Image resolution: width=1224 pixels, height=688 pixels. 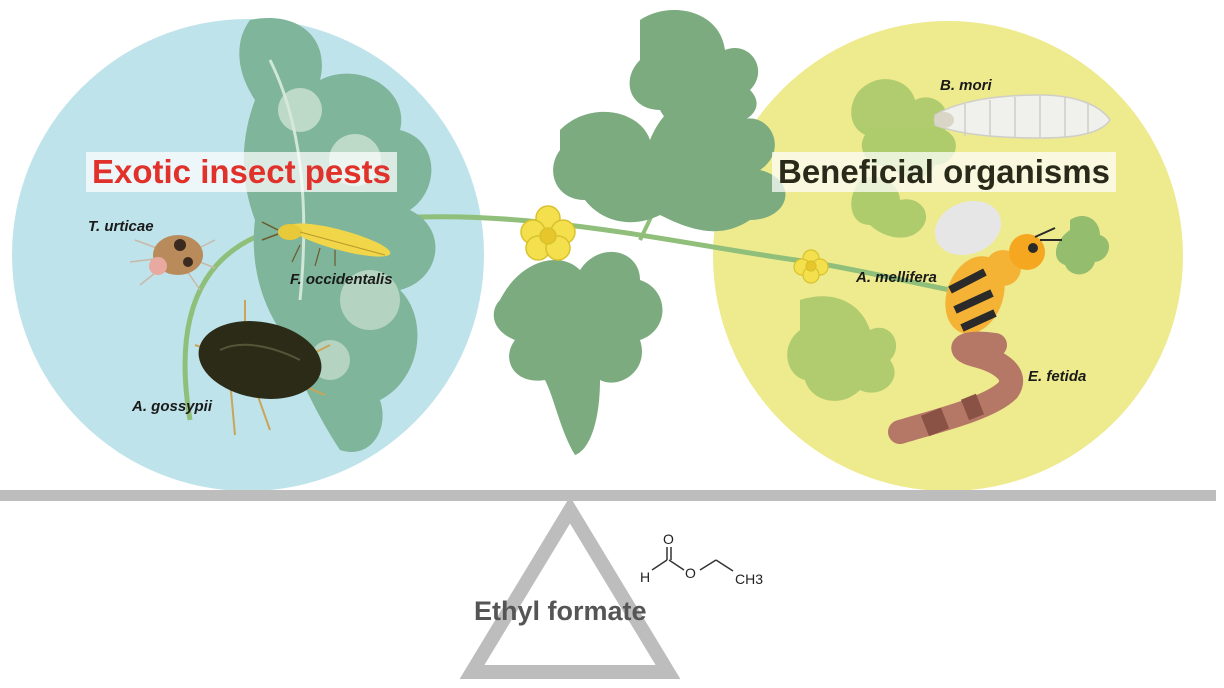 What do you see at coordinates (570, 587) in the screenshot?
I see `balance-fulcrum` at bounding box center [570, 587].